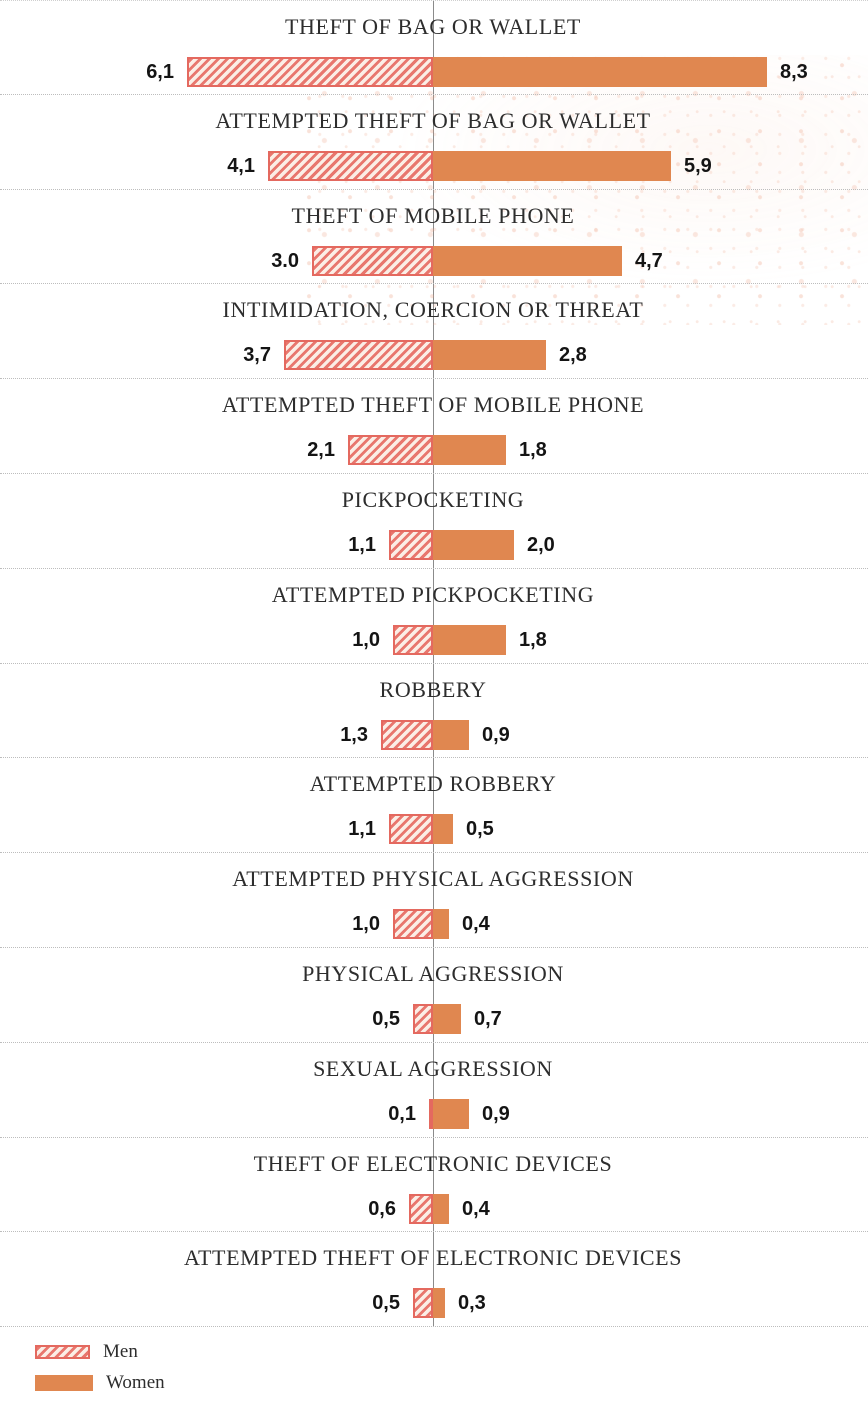  Describe the element at coordinates (434, 1090) in the screenshot. I see `chart-row: SEXUAL AGGRESSION 0,1 0,9` at that location.